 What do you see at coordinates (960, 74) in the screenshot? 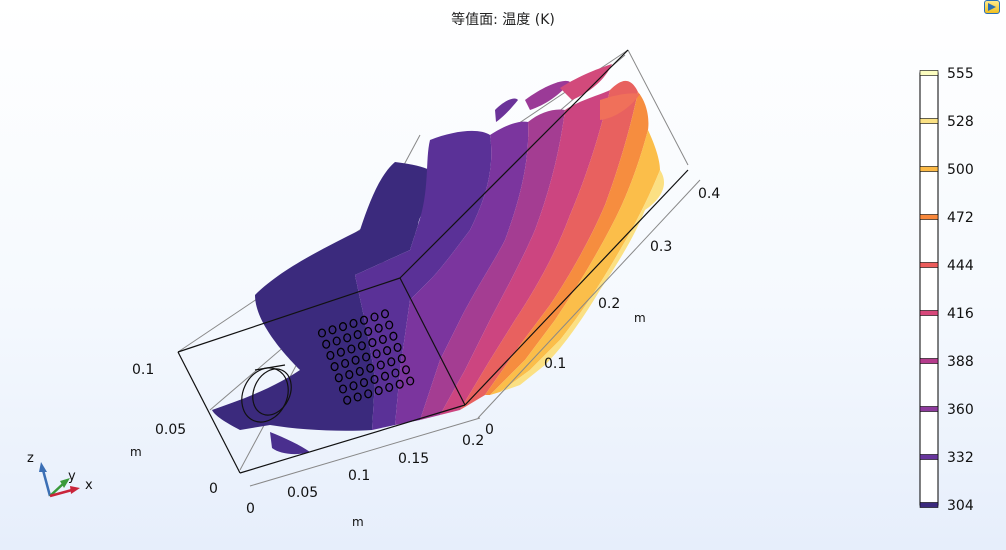
I see `legend-label: 555` at bounding box center [960, 74].